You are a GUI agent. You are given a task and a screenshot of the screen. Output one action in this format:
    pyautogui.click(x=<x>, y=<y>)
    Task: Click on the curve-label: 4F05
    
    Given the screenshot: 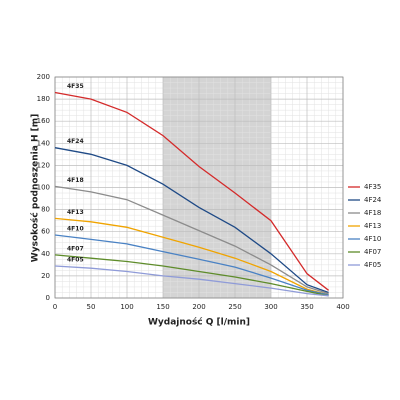 What is the action you would take?
    pyautogui.click(x=75, y=259)
    